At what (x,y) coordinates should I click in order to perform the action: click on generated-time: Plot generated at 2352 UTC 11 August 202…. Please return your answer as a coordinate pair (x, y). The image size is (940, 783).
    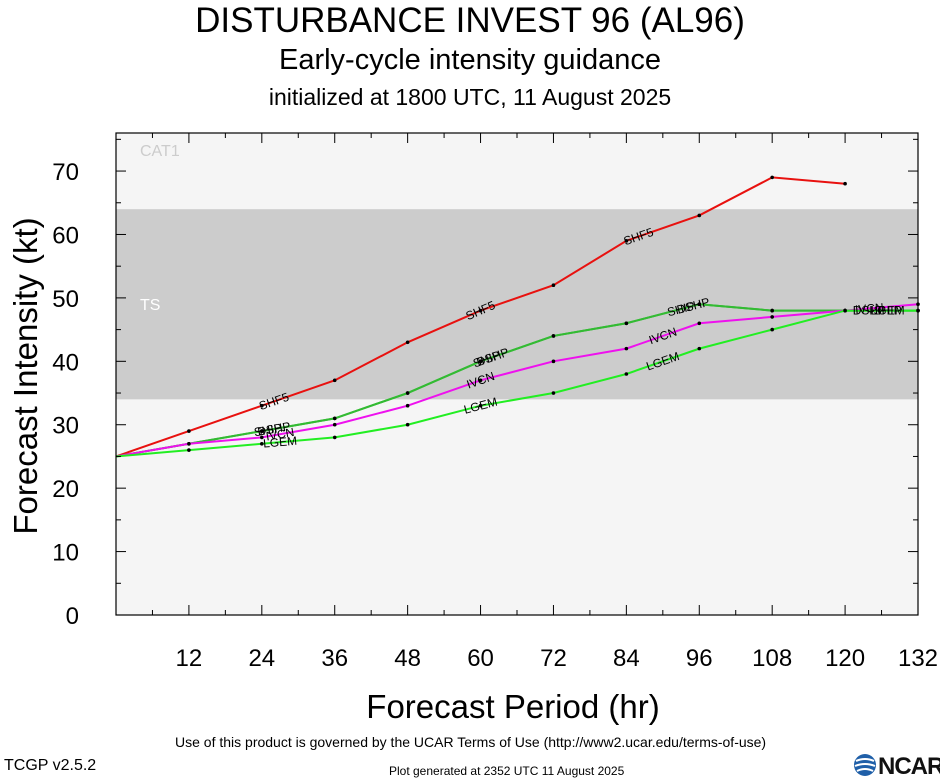
    Looking at the image, I should click on (507, 771).